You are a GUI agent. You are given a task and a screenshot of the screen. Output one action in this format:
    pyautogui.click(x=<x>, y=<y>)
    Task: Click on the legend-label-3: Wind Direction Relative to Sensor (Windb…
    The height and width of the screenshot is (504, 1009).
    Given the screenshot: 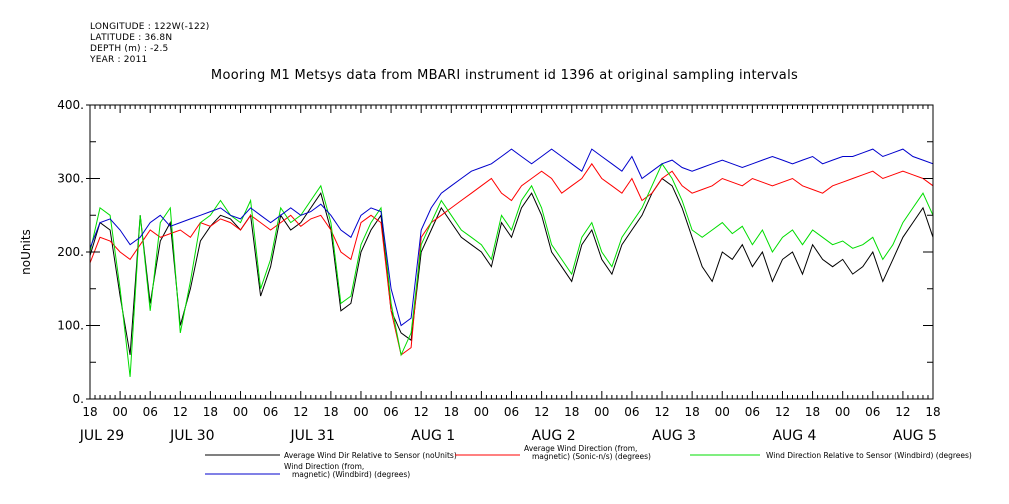 What is the action you would take?
    pyautogui.click(x=869, y=455)
    